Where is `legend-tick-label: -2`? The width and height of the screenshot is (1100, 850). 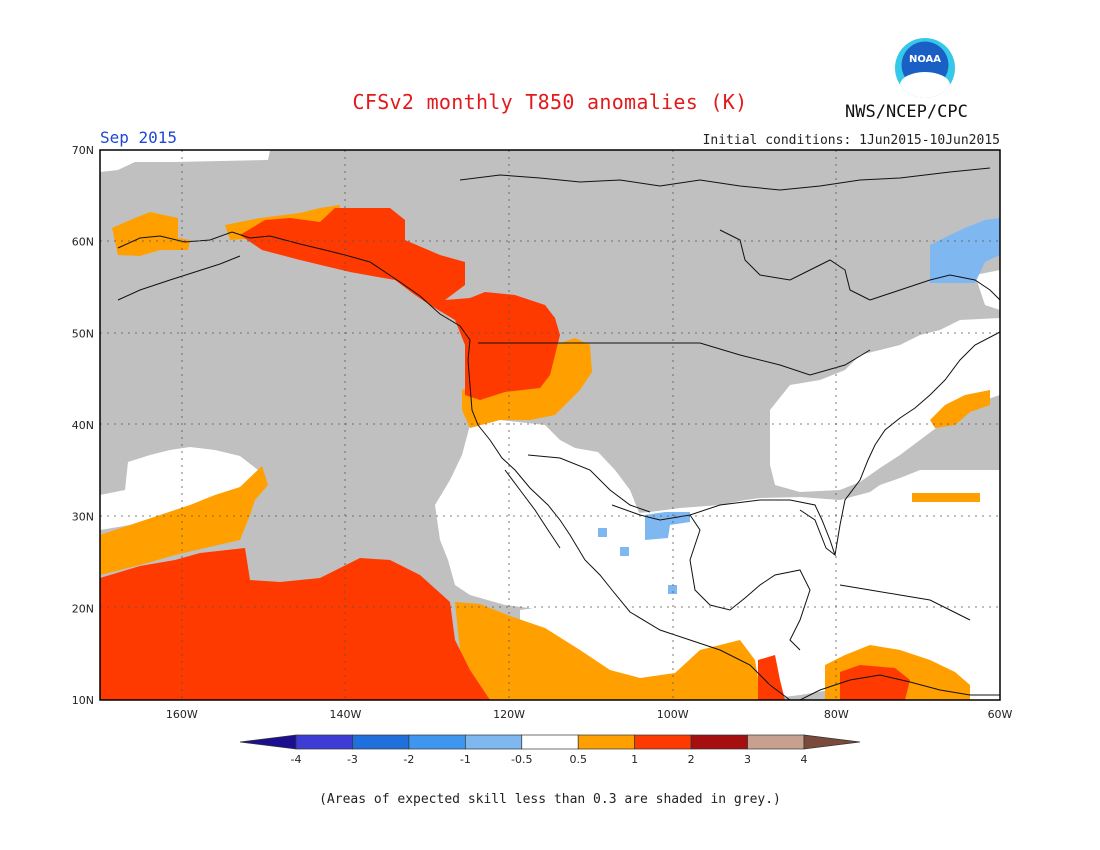 legend-tick-label: -2 is located at coordinates (408, 759).